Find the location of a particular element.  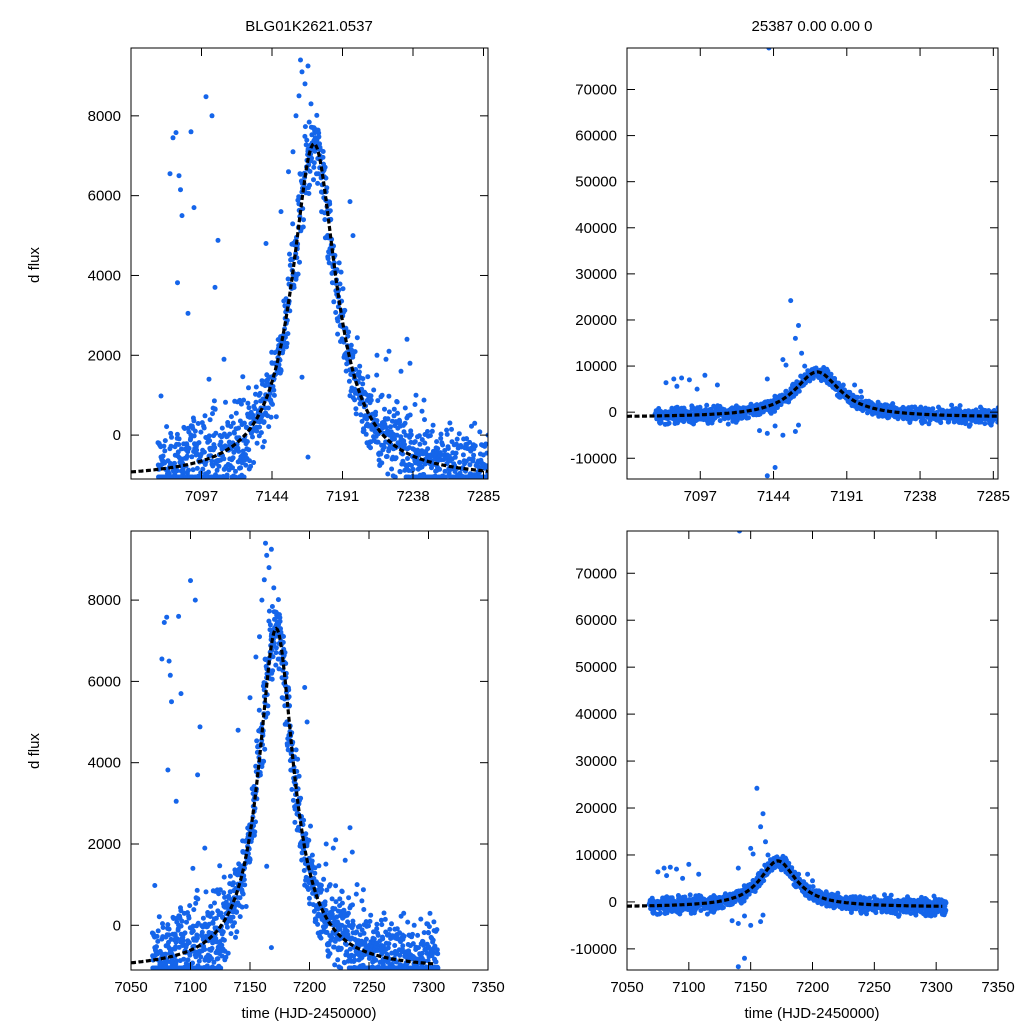

y-tick-label: 6000 is located at coordinates (104, 196).